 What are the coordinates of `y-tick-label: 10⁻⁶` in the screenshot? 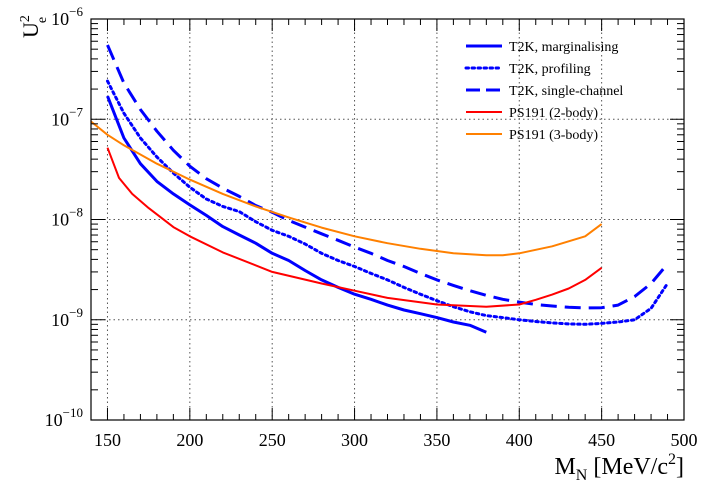 It's located at (67, 16).